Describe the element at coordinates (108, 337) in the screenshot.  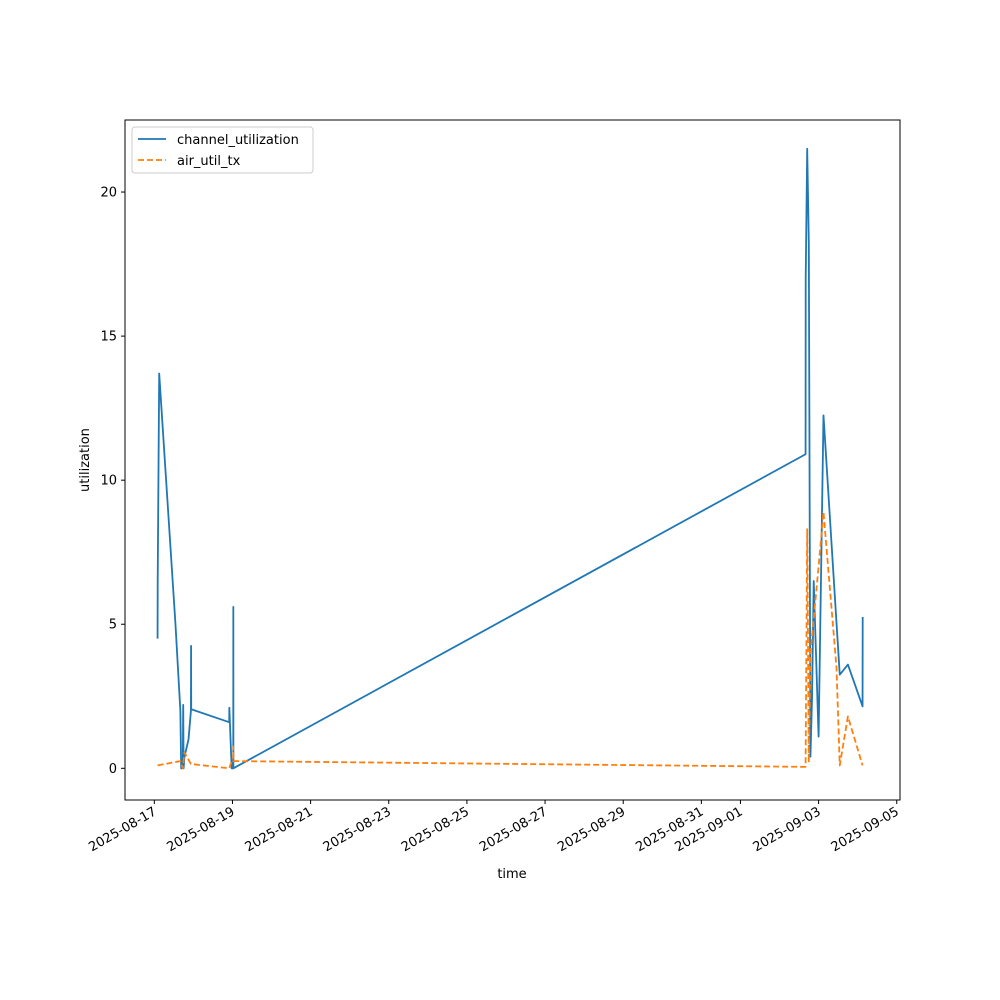
I see `y-tick-label: 15` at that location.